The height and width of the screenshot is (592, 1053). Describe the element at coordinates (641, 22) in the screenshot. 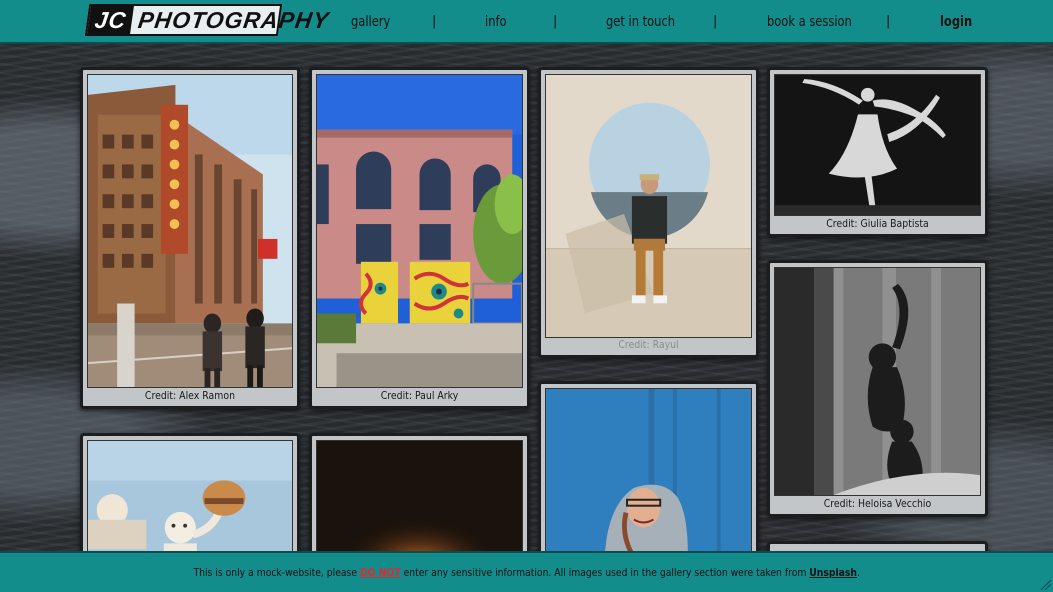

I see `nav-get-in-touch: get in touch` at that location.